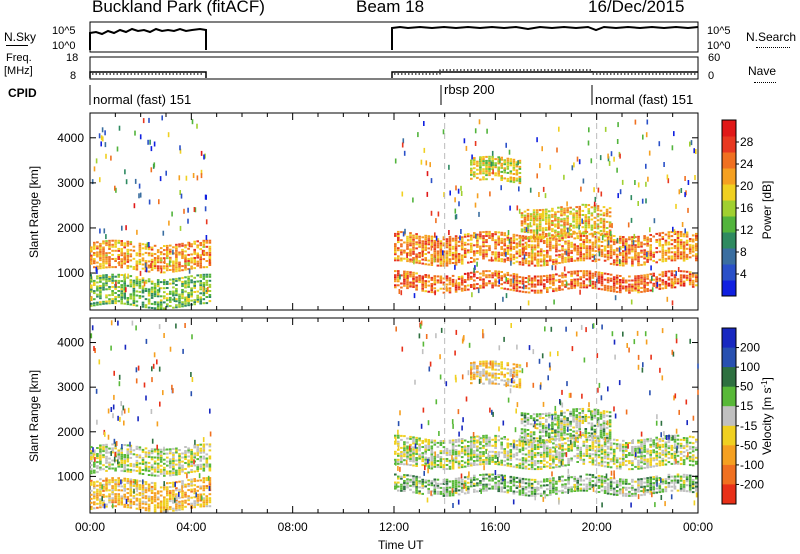  I want to click on cpid-mode-label: normal (fast) 151, so click(142, 99).